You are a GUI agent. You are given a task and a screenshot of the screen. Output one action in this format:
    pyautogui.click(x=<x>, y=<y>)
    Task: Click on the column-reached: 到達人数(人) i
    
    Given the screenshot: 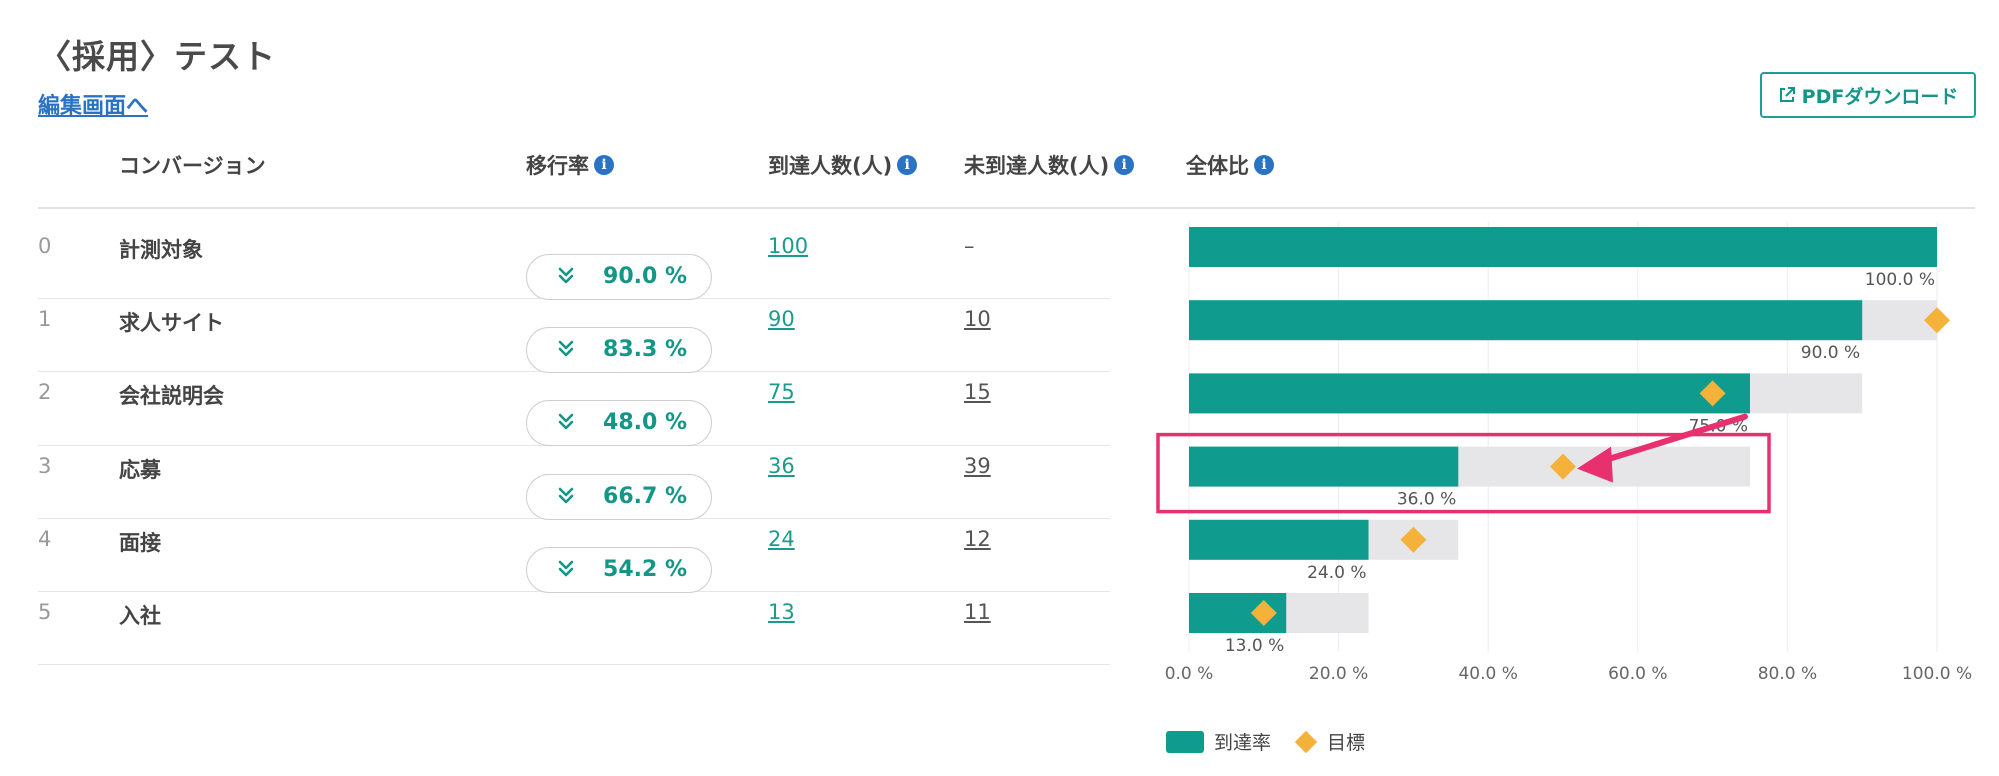 What is the action you would take?
    pyautogui.click(x=843, y=165)
    